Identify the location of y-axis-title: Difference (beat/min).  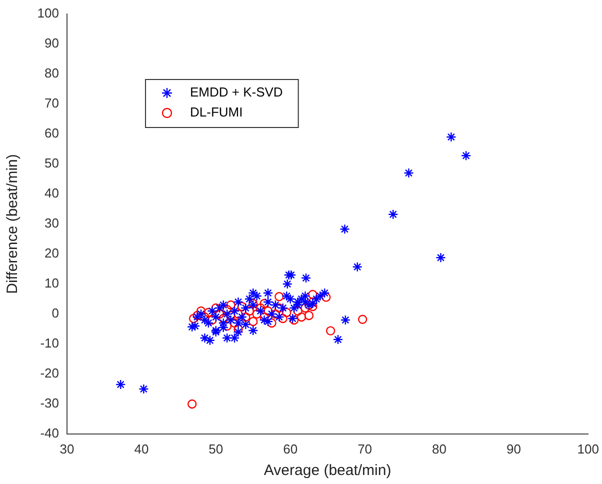
(13, 224).